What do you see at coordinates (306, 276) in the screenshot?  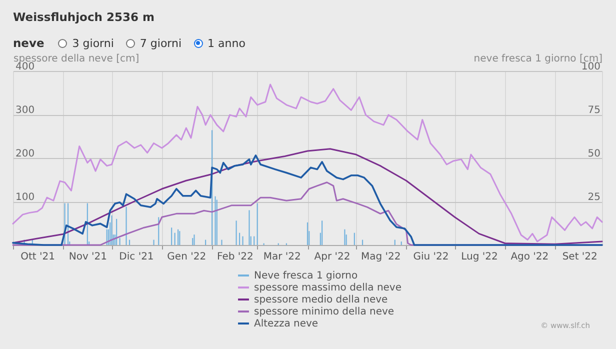 I see `legend-label: Neve fresca 1 giorno` at bounding box center [306, 276].